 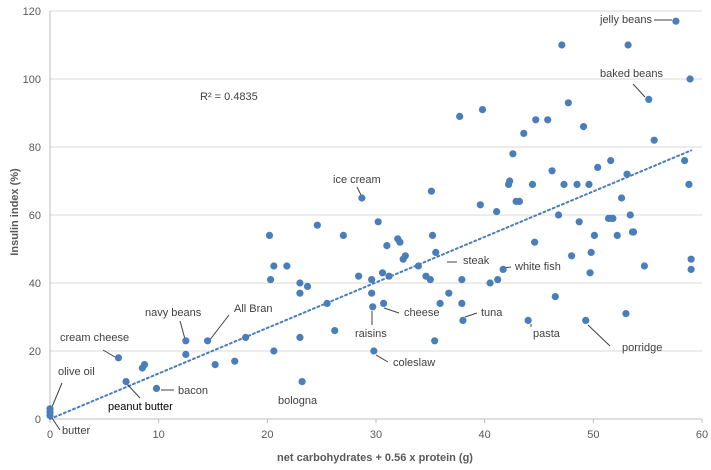 I want to click on annotation-label: steak, so click(x=476, y=261).